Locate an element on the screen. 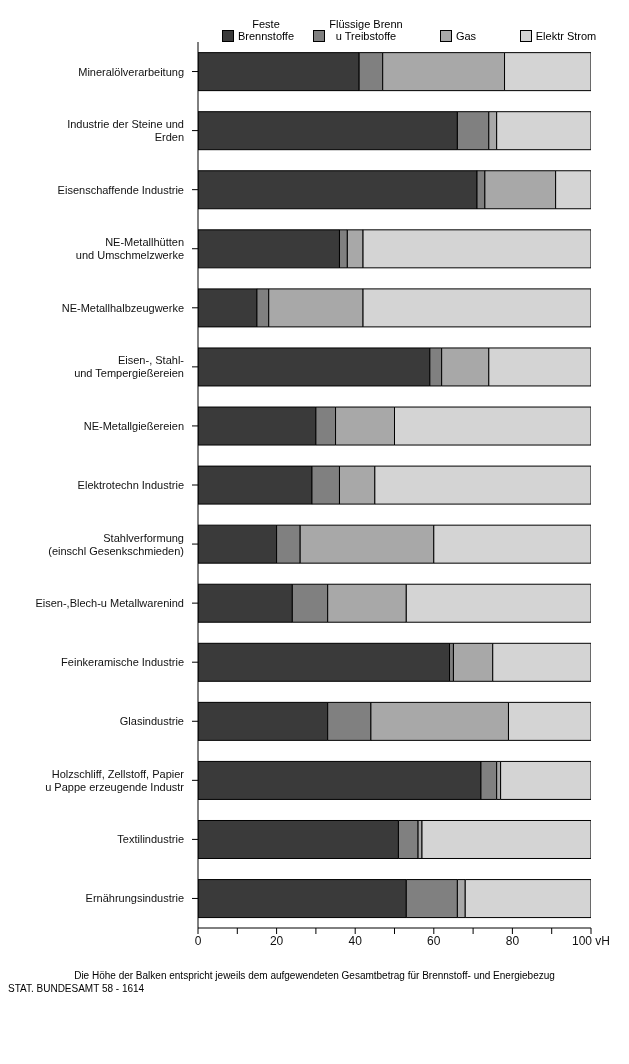 Image resolution: width=629 pixels, height=1064 pixels. y-tick-label: Feinkeramische Industrie is located at coordinates (122, 662).